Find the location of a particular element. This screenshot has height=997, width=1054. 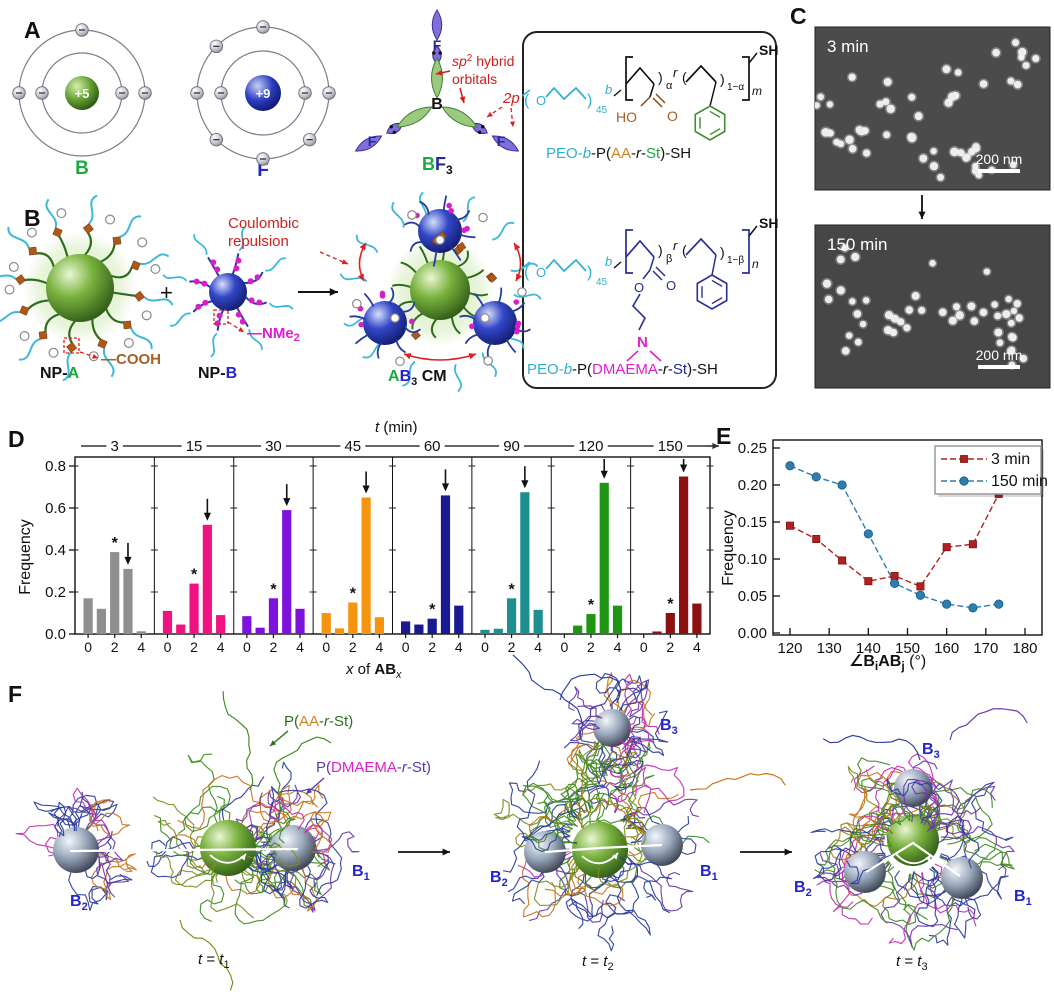

s2-bracket-l is located at coordinates (629, 251).